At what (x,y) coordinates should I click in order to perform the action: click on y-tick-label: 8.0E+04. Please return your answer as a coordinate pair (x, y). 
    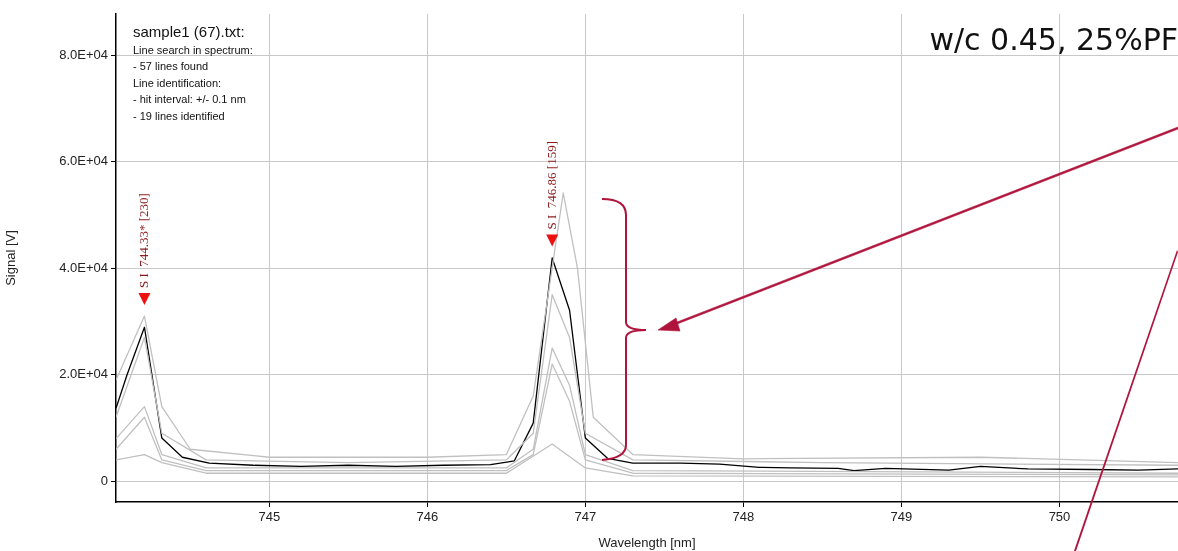
    Looking at the image, I should click on (83, 54).